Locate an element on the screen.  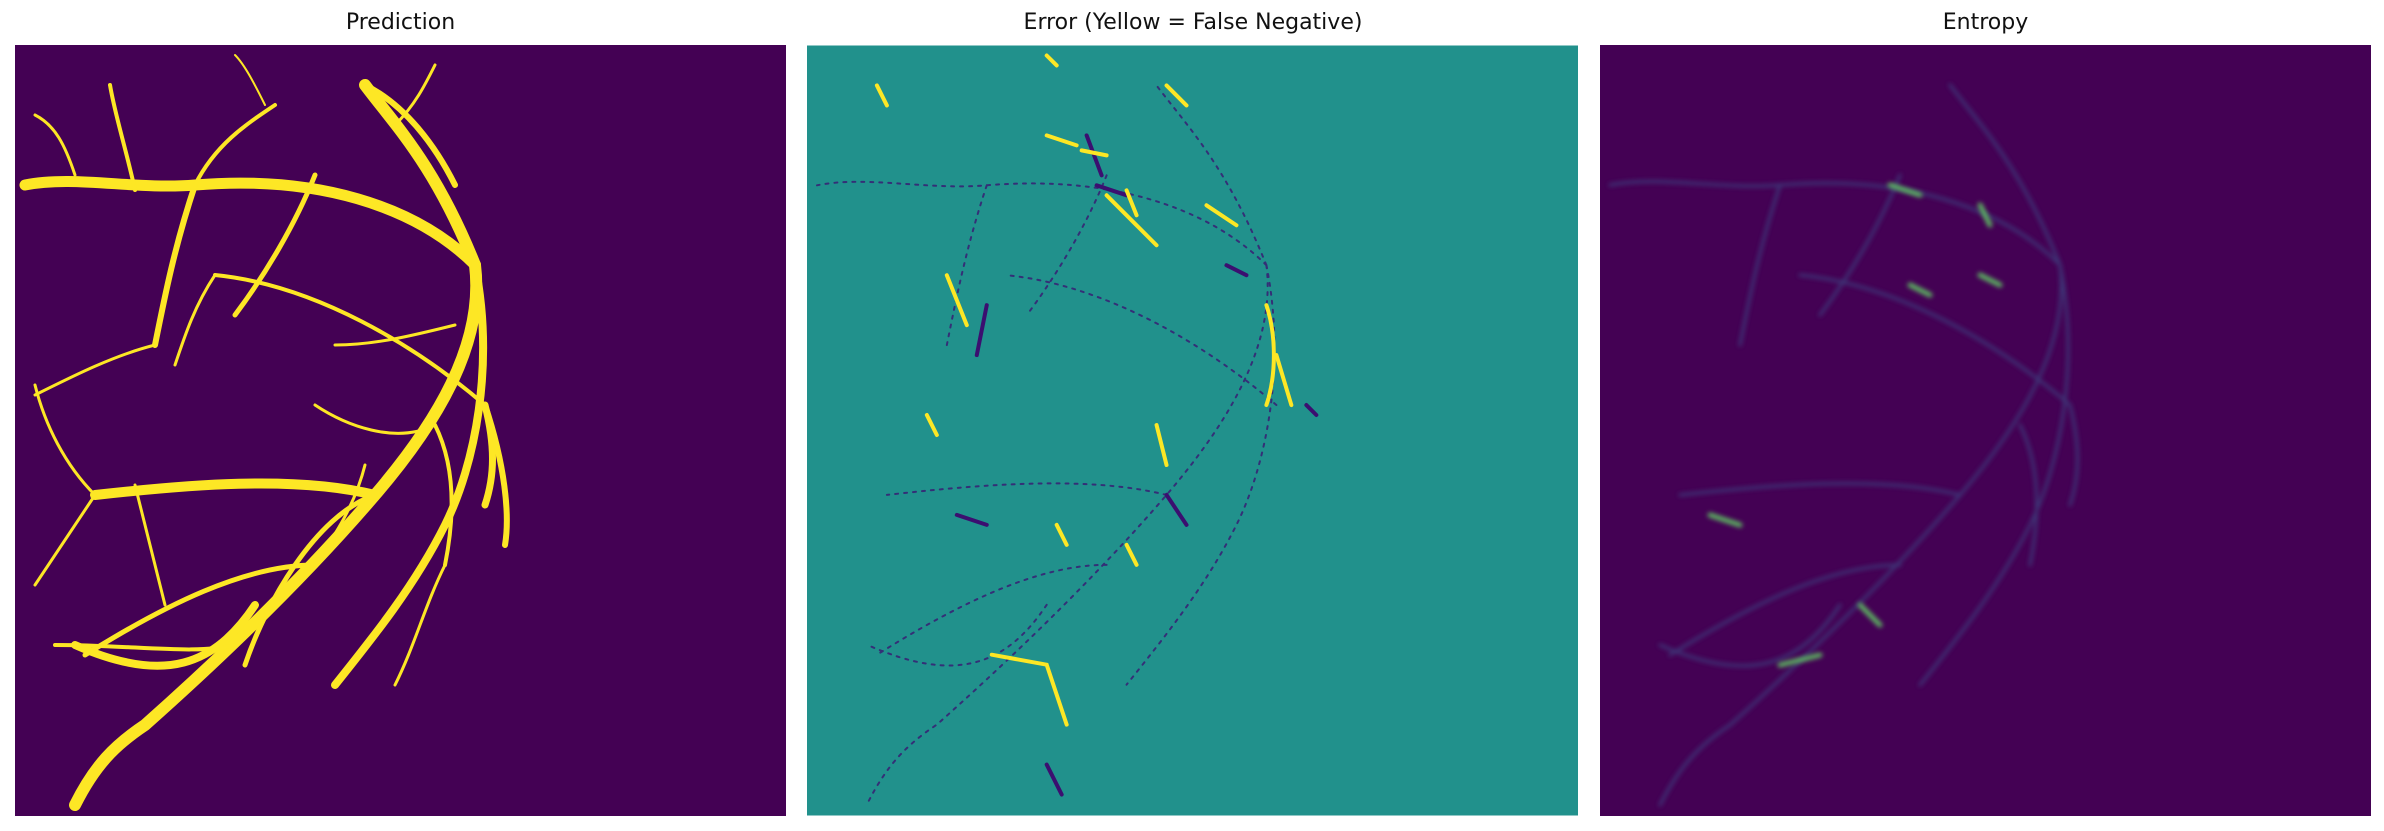
entropy-title: Entropy is located at coordinates (1985, 22).